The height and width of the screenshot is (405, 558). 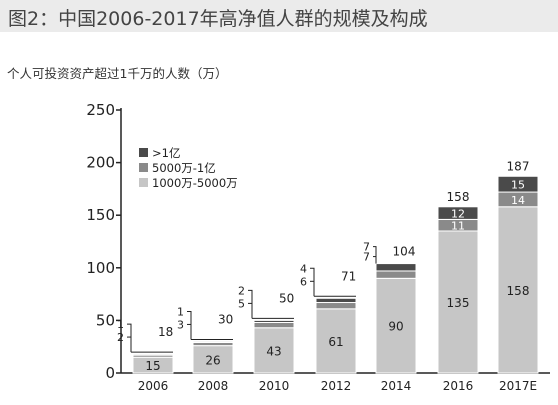 I want to click on total-label: 18, so click(x=165, y=332).